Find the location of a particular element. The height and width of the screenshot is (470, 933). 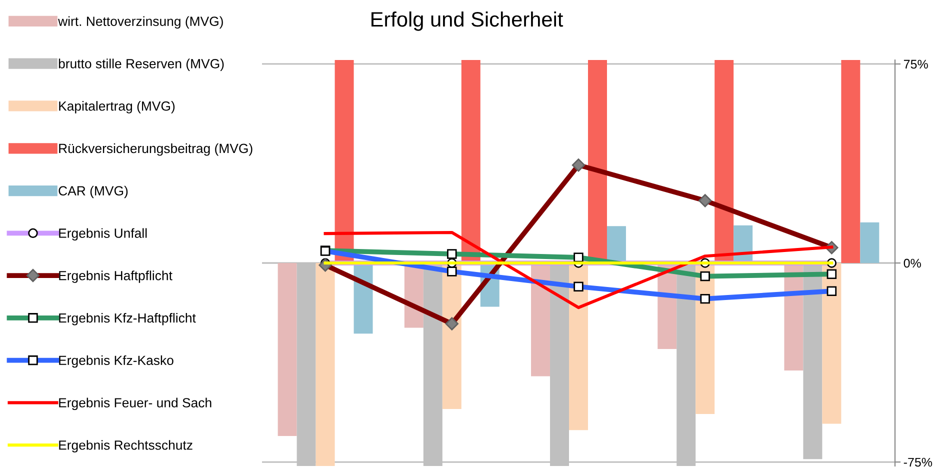

legend-label: Ergebnis Feuer- und Sach is located at coordinates (135, 404).